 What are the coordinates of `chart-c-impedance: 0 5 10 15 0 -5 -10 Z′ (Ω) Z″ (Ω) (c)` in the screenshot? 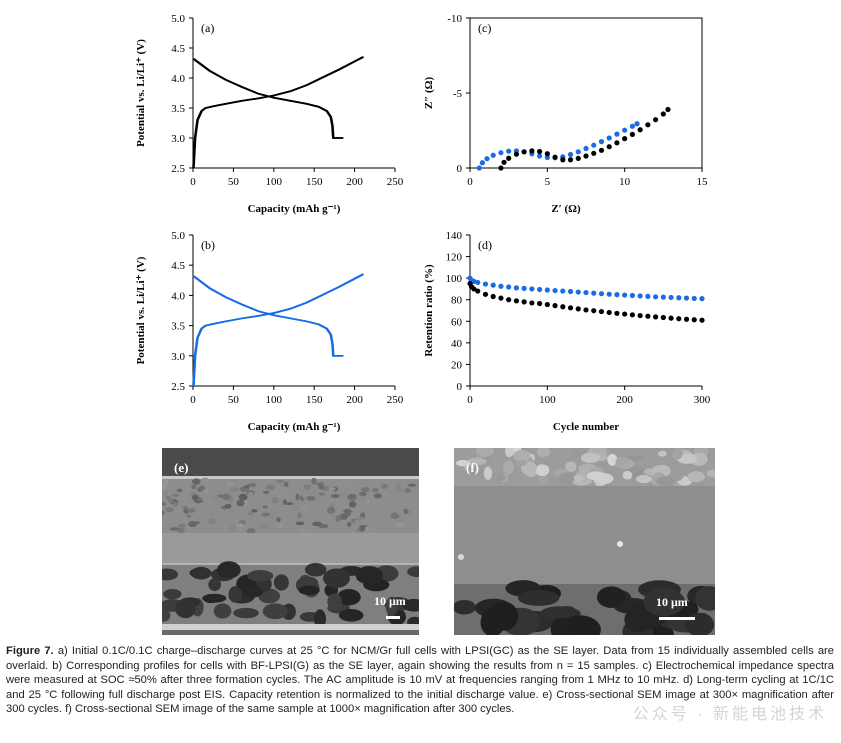 It's located at (565, 114).